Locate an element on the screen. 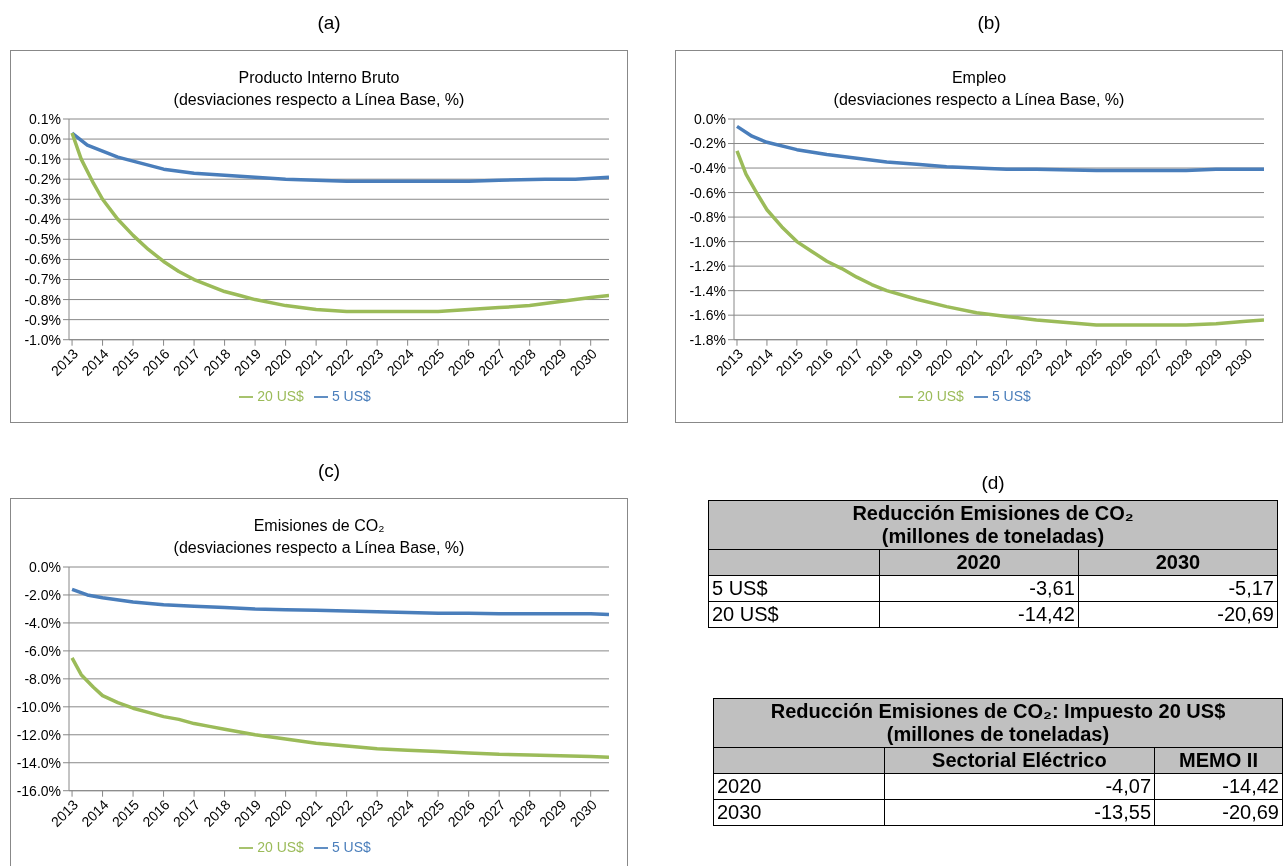  chart-title: Producto Interno Bruto is located at coordinates (319, 78).